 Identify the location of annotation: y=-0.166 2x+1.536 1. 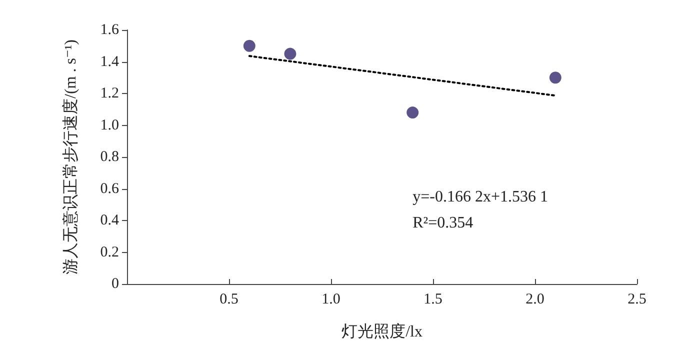
(480, 197).